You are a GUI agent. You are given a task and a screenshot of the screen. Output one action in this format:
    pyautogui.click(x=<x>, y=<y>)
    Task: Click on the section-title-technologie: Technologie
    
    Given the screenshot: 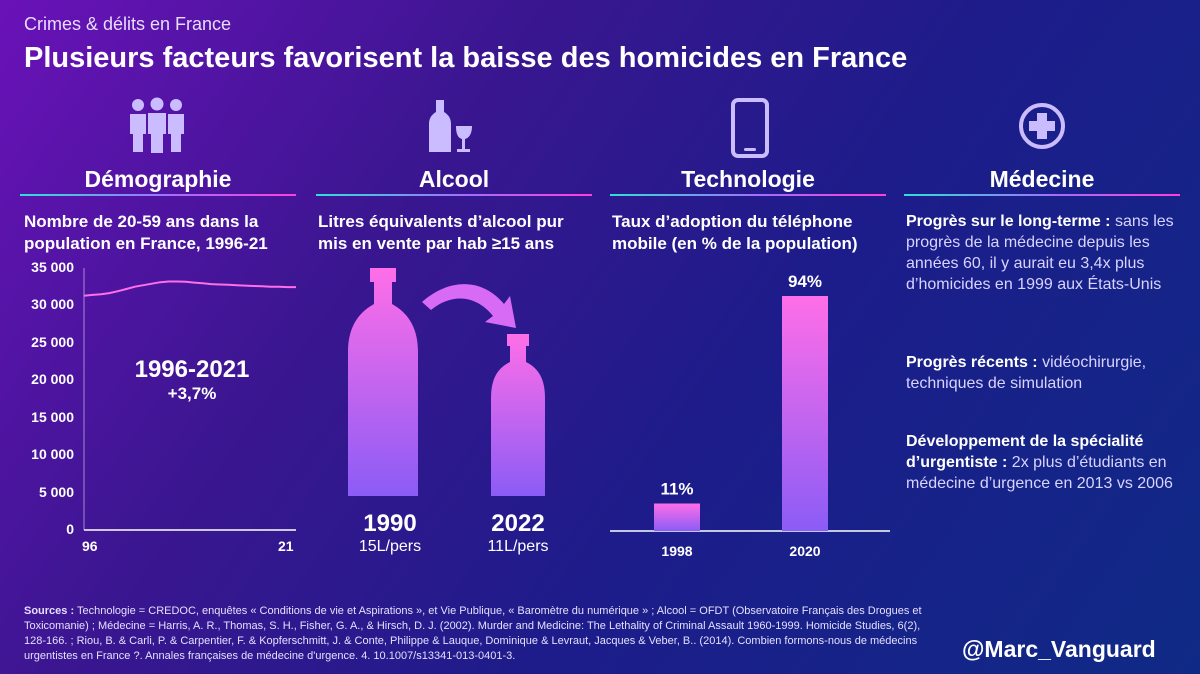 What is the action you would take?
    pyautogui.click(x=748, y=179)
    